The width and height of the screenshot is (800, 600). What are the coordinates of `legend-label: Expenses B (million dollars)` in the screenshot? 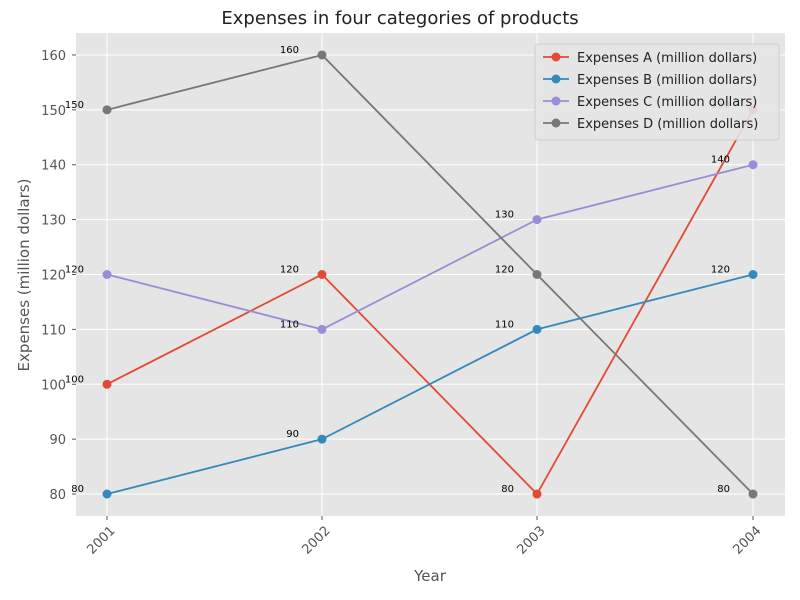 It's located at (667, 80).